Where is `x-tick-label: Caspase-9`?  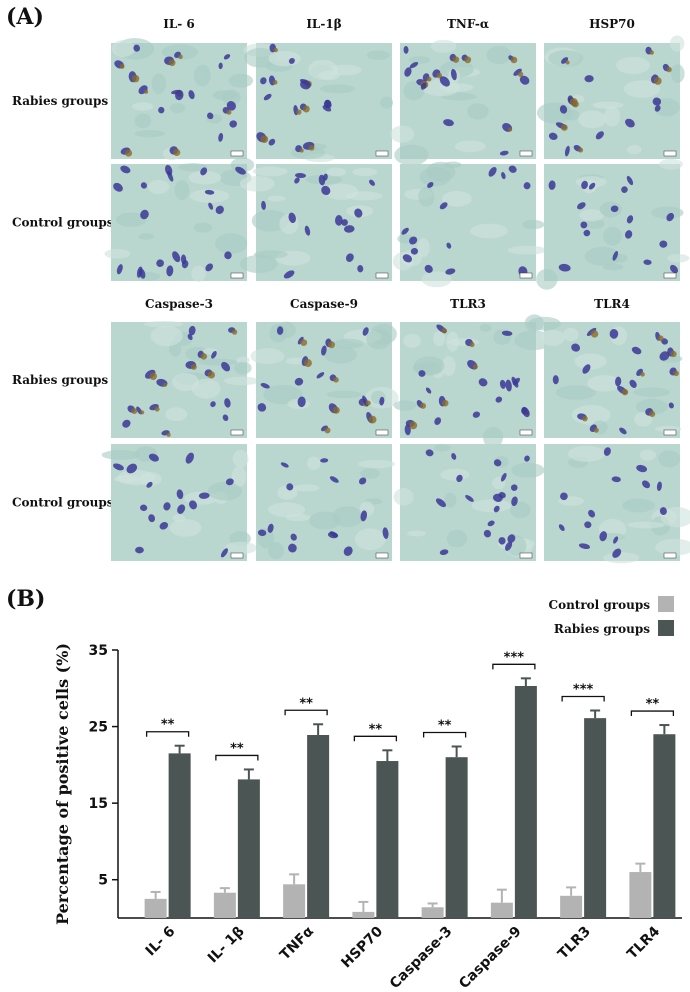
x-tick-label: Caspase-9 is located at coordinates (490, 958).